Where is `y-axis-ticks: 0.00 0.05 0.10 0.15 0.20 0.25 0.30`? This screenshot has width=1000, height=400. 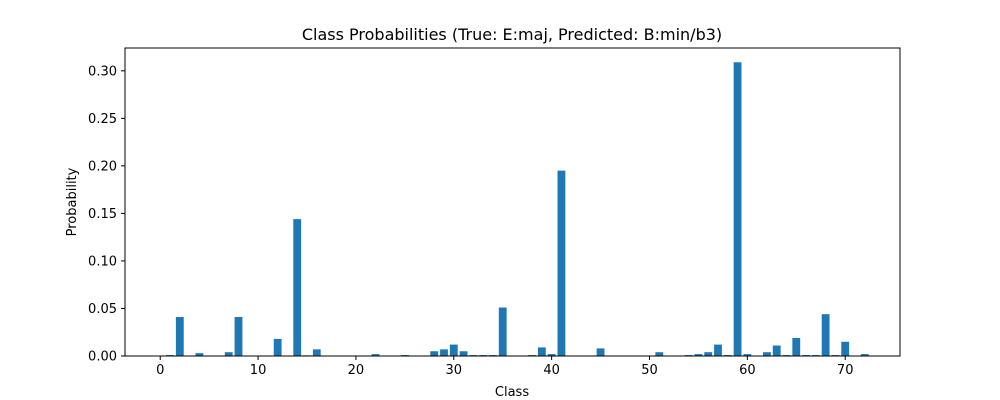 y-axis-ticks: 0.00 0.05 0.10 0.15 0.20 0.25 0.30 is located at coordinates (106, 214).